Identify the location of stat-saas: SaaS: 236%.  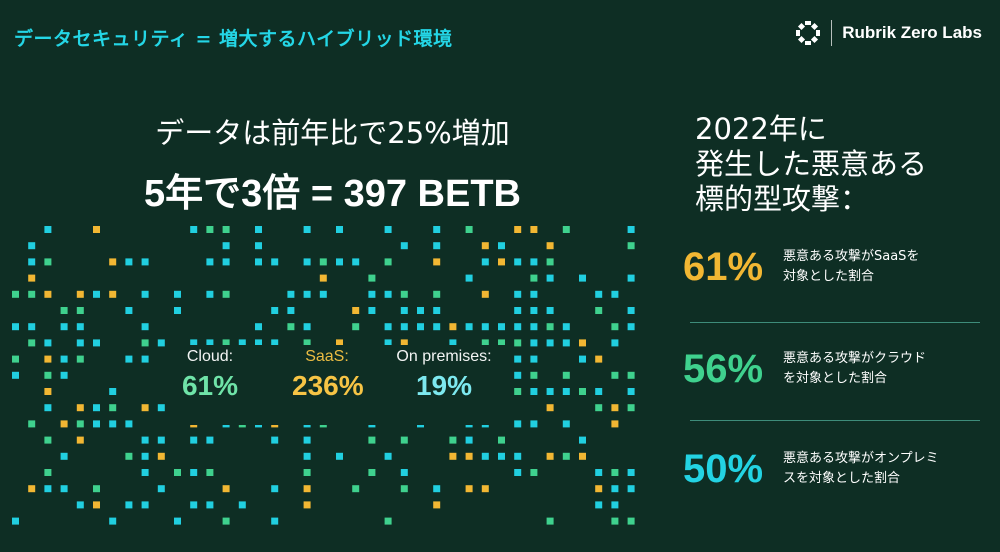
(328, 375).